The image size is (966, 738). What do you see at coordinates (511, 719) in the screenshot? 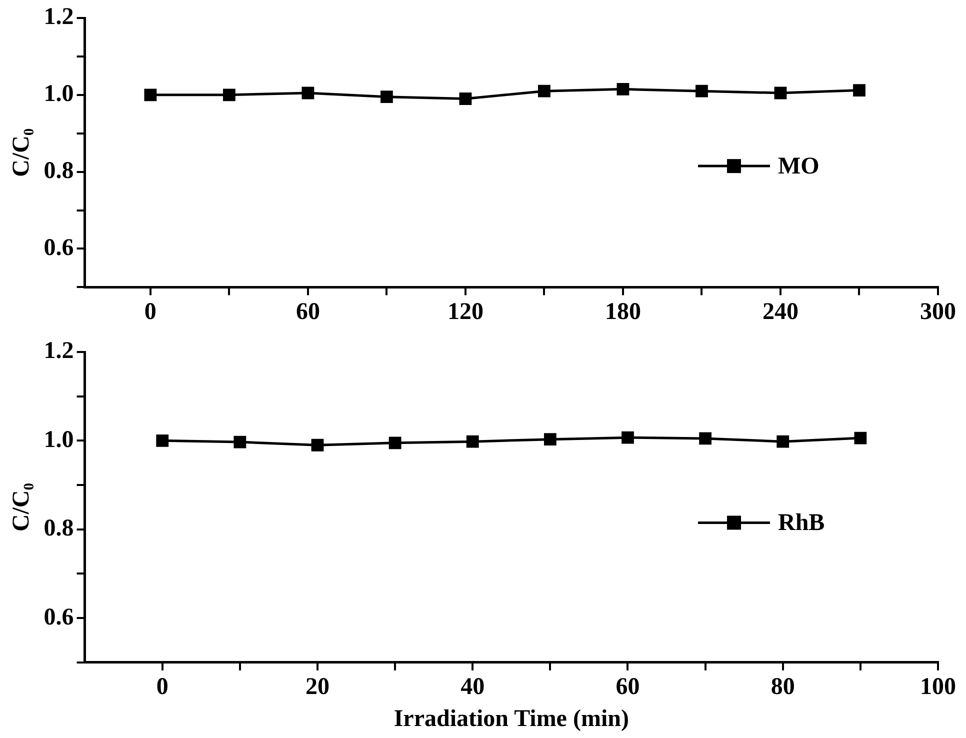
I see `x-axis-title: Irradiation Time (min)` at bounding box center [511, 719].